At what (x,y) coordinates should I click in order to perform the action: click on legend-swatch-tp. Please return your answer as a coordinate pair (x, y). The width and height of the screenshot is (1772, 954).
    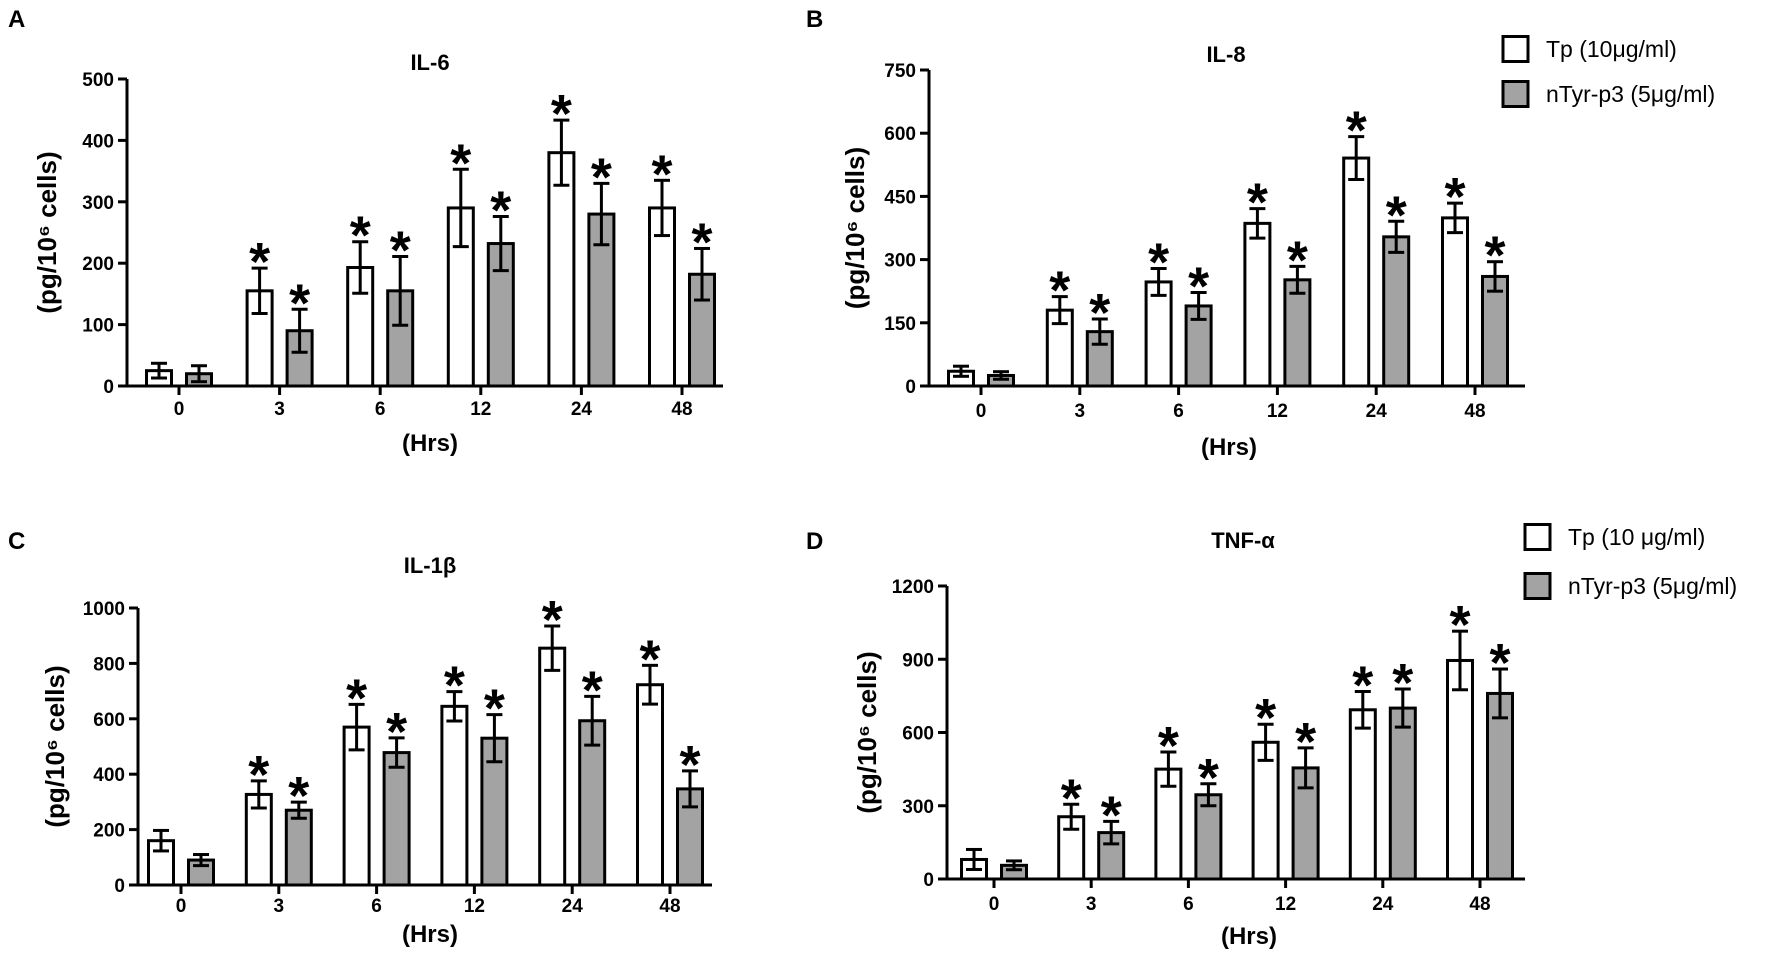
    Looking at the image, I should click on (1537, 537).